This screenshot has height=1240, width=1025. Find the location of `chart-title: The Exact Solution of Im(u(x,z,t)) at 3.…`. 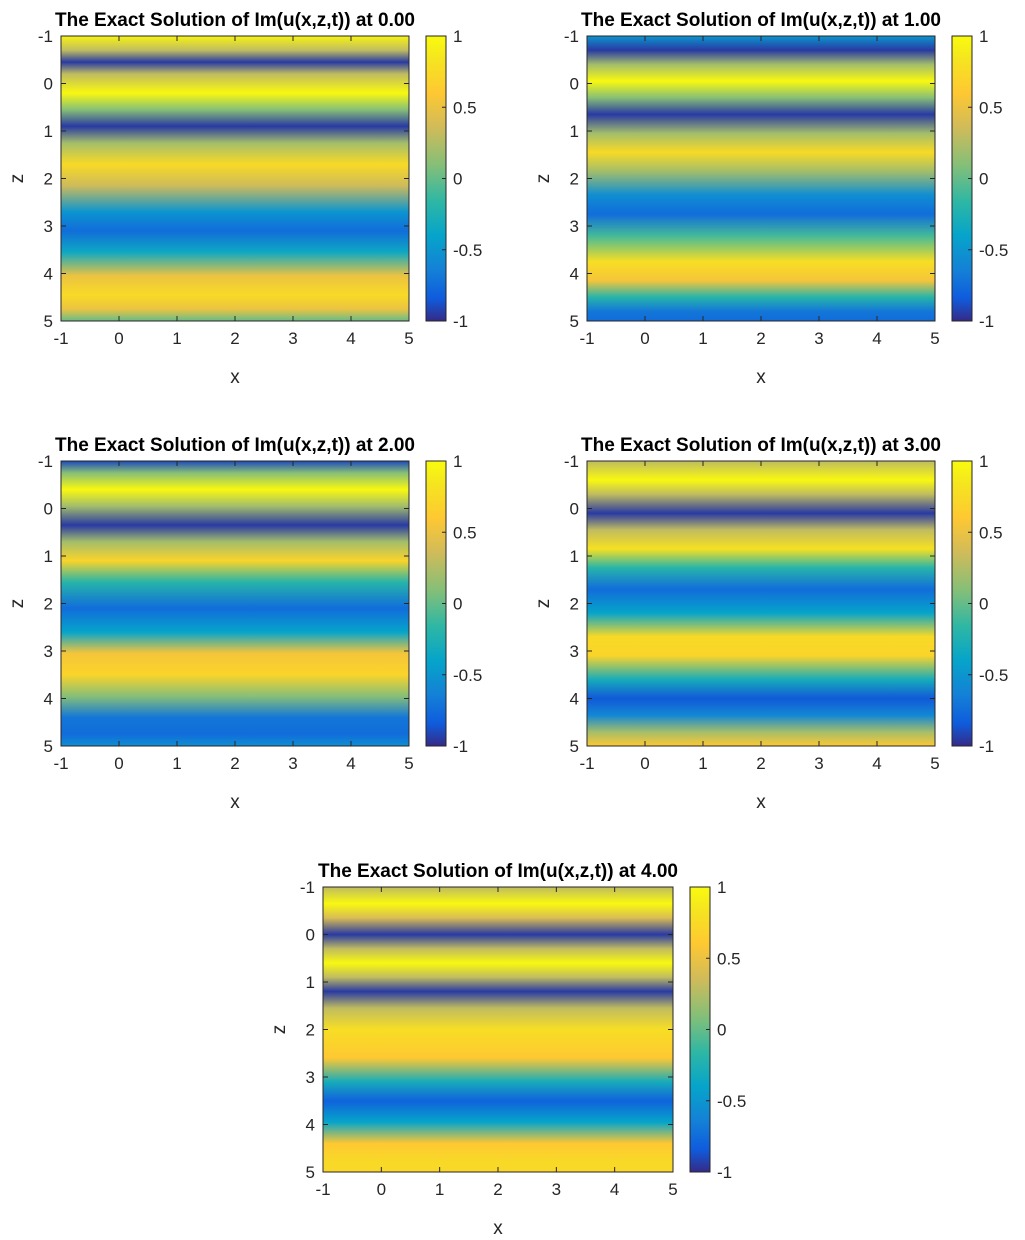

chart-title: The Exact Solution of Im(u(x,z,t)) at 3.… is located at coordinates (761, 445).